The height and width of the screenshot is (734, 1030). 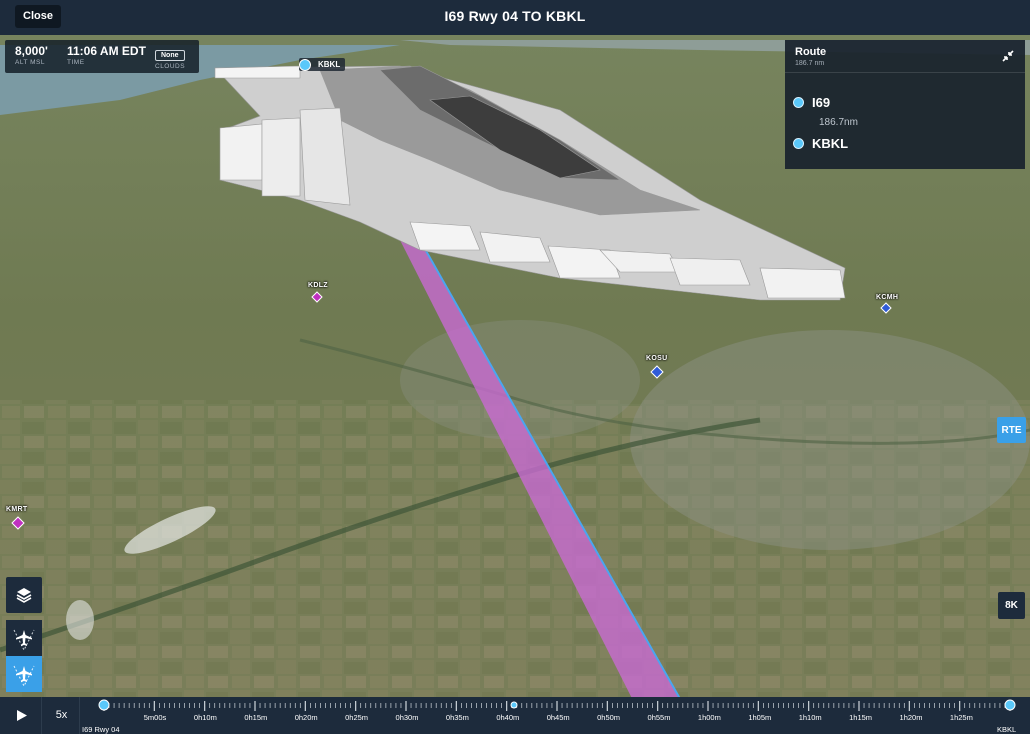 I want to click on chase-view-button, so click(x=24, y=638).